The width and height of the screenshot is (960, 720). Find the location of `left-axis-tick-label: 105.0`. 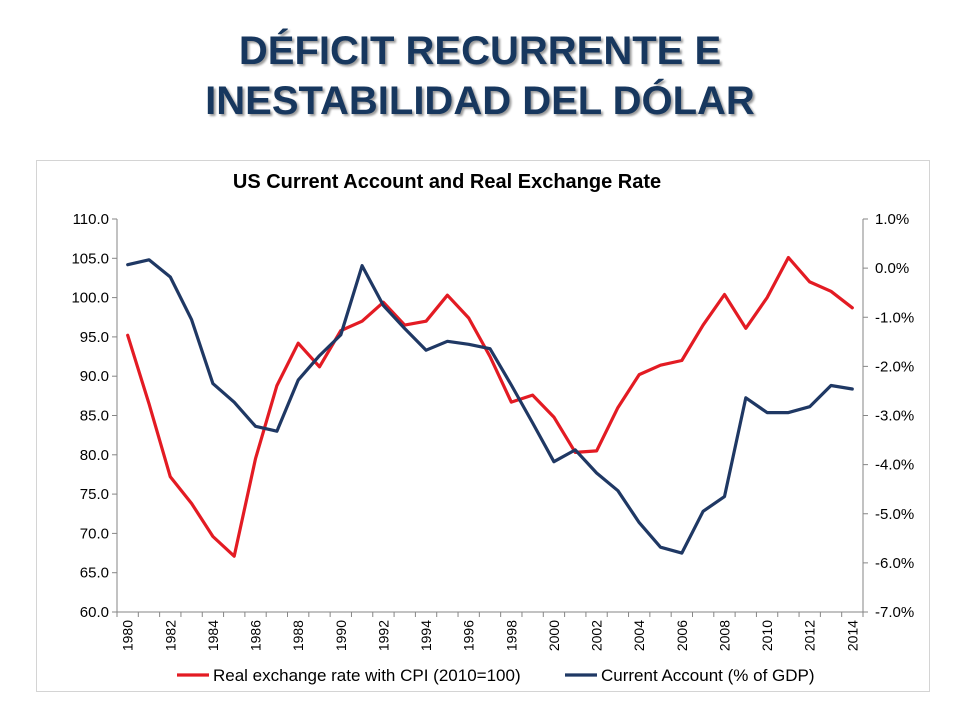

left-axis-tick-label: 105.0 is located at coordinates (90, 258).